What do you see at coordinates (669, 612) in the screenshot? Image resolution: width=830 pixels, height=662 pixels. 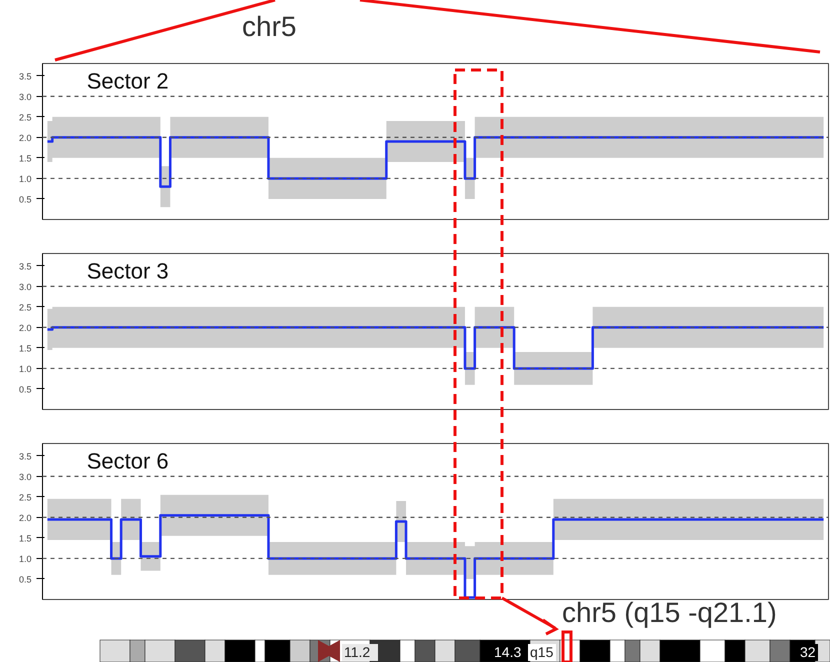 I see `annotation: chr5 (q15 -q21.1)` at bounding box center [669, 612].